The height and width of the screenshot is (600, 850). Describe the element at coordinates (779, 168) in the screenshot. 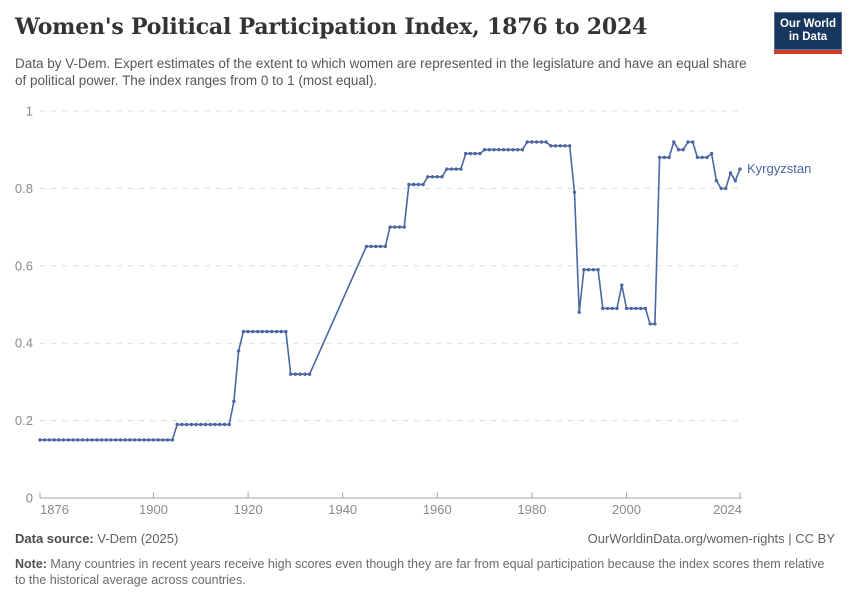

I see `series-label-kyrgyzstan: Kyrgyzstan` at that location.